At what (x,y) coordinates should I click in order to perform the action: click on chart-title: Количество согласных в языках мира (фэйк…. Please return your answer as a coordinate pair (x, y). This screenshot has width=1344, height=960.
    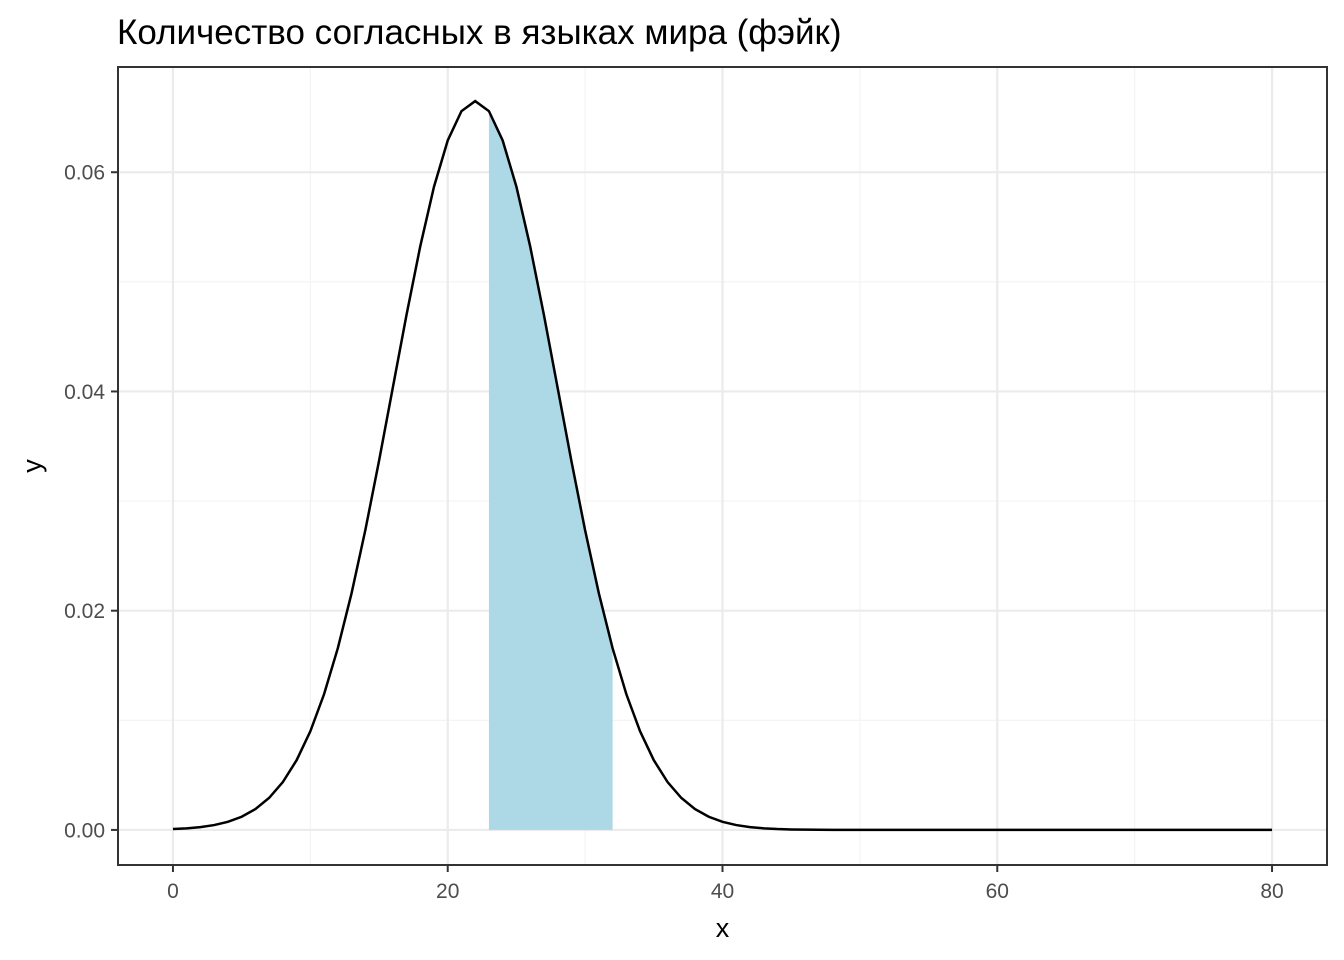
    Looking at the image, I should click on (479, 32).